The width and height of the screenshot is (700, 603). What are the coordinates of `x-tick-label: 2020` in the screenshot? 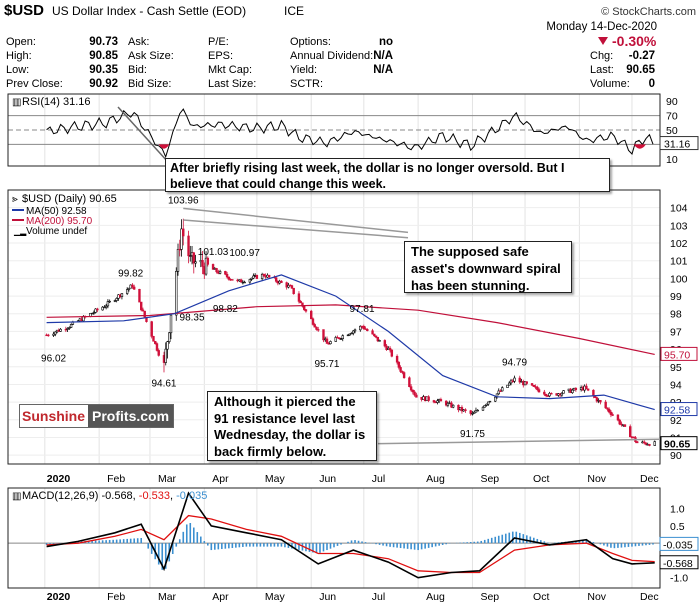 It's located at (59, 479).